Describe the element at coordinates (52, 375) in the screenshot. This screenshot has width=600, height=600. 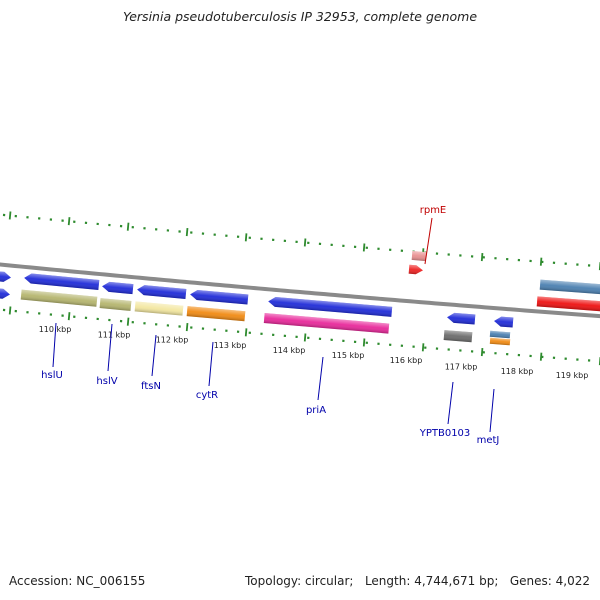
I see `gene-label-hslU: hslU` at that location.